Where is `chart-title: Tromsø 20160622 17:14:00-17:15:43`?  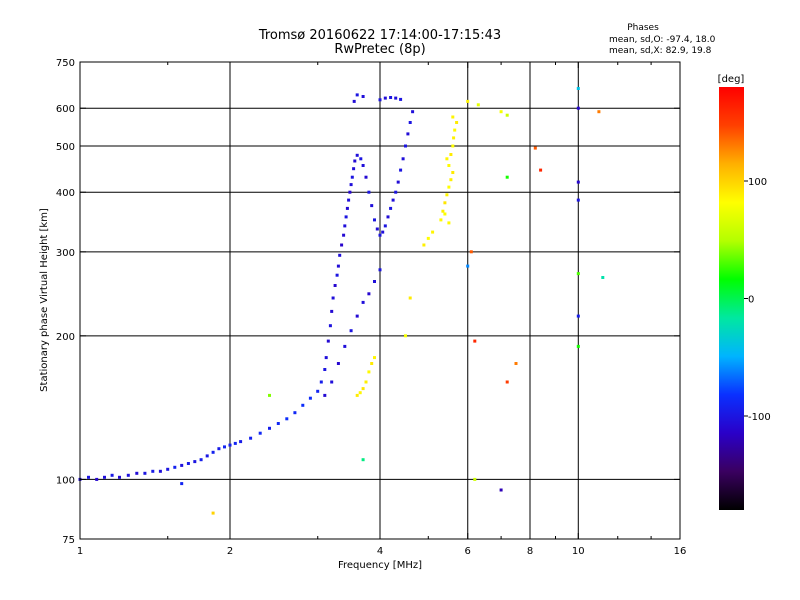
chart-title: Tromsø 20160622 17:14:00-17:15:43 is located at coordinates (379, 35).